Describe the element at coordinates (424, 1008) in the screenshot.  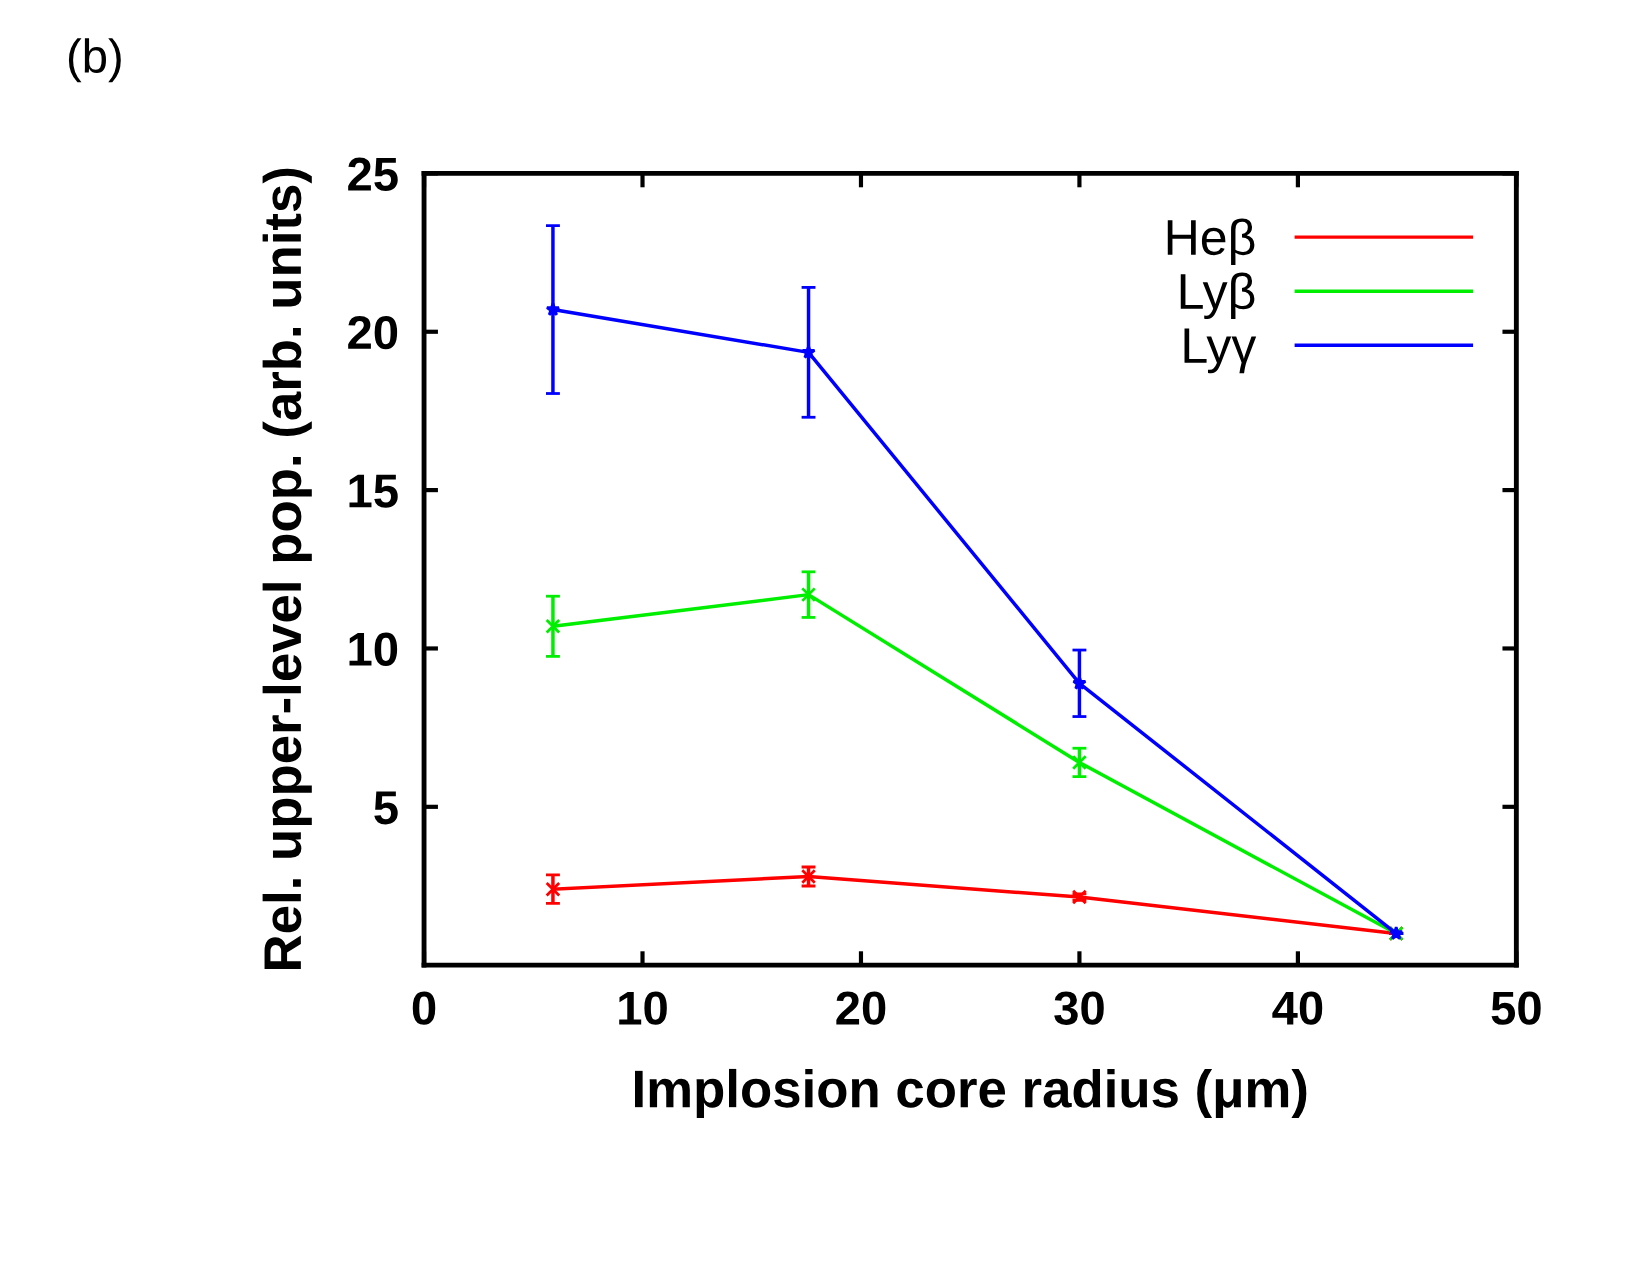
I see `x-tick-label: 0` at that location.